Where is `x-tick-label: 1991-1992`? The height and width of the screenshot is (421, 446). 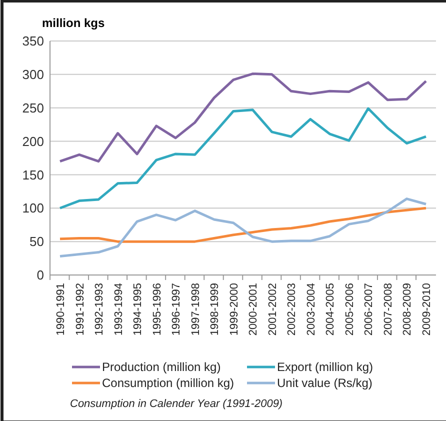 x-tick-label: 1991-1992 is located at coordinates (80, 309).